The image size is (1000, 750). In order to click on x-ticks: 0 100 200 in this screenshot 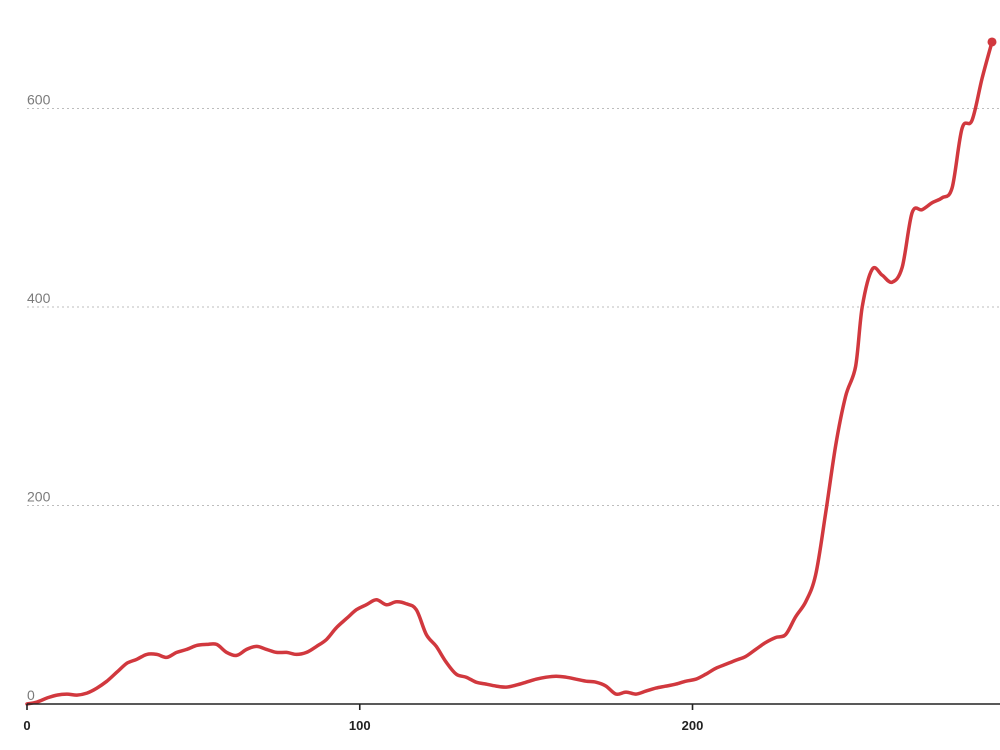, I will do `click(363, 718)`.